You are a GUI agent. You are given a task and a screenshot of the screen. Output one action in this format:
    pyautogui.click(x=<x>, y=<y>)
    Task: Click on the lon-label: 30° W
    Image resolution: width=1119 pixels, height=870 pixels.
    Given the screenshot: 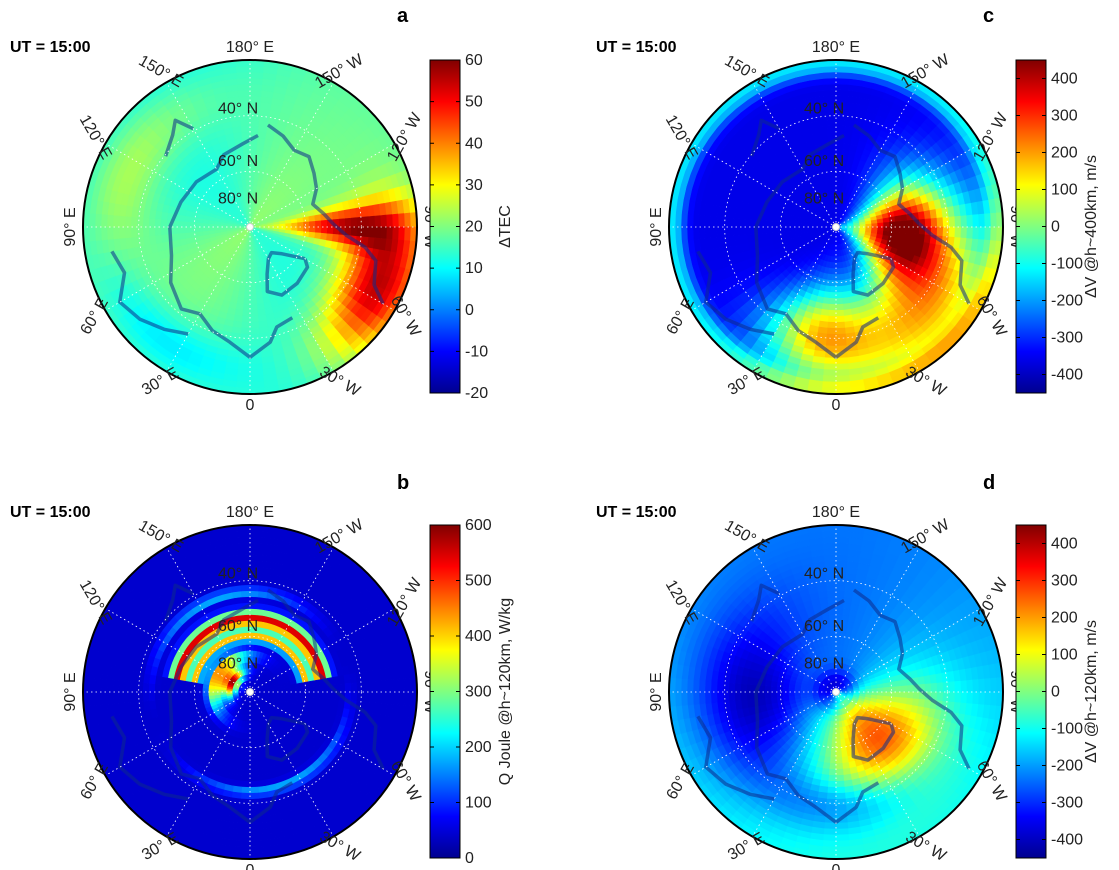 What is the action you would take?
    pyautogui.click(x=925, y=846)
    